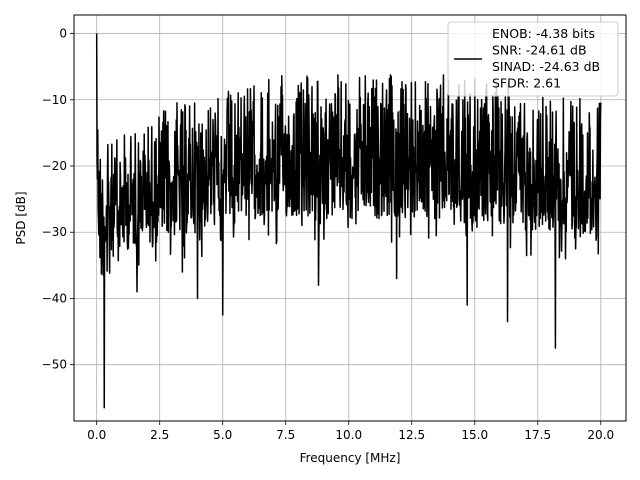 The width and height of the screenshot is (640, 480). Describe the element at coordinates (21, 217) in the screenshot. I see `y-axis-label: PSD [dB]` at that location.